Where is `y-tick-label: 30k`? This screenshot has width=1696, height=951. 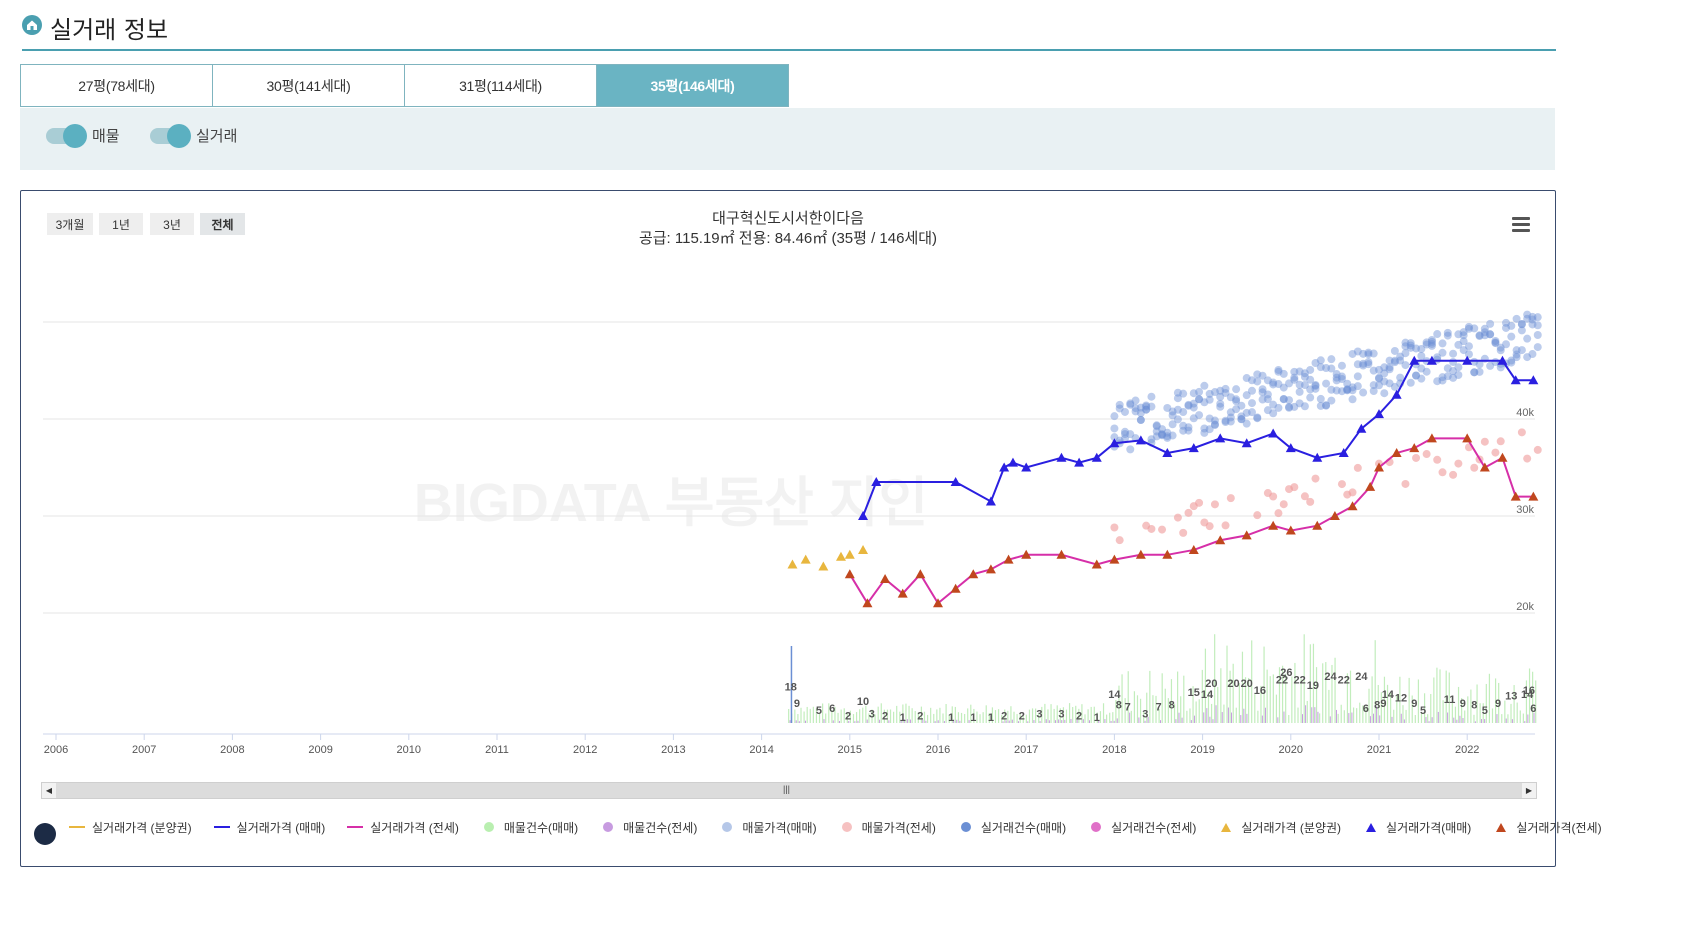
y-tick-label: 30k is located at coordinates (1525, 510).